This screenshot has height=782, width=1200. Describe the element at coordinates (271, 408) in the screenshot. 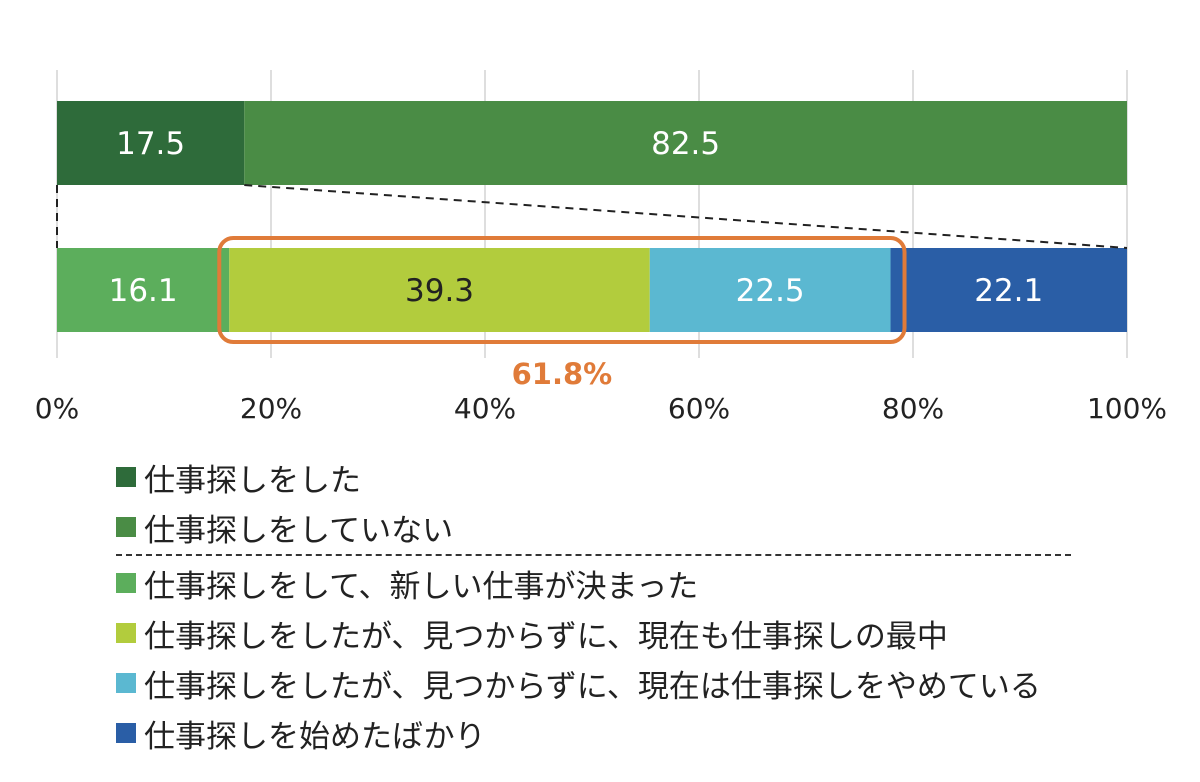

I see `x-tick-label: 20%` at that location.